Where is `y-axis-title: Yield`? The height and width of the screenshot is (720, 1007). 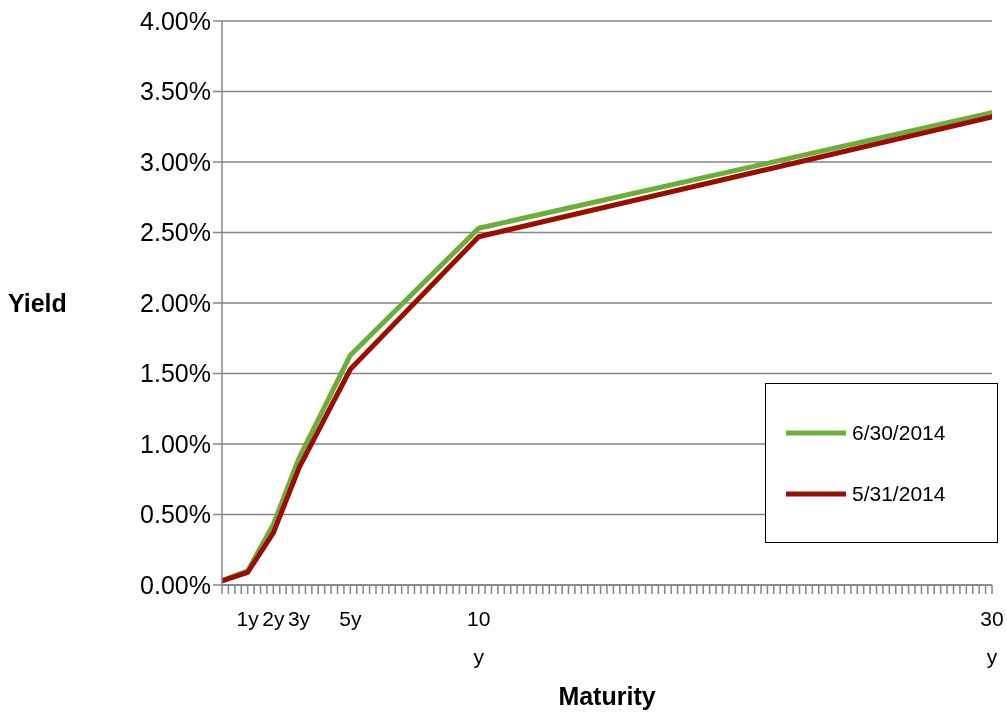
y-axis-title: Yield is located at coordinates (37, 302).